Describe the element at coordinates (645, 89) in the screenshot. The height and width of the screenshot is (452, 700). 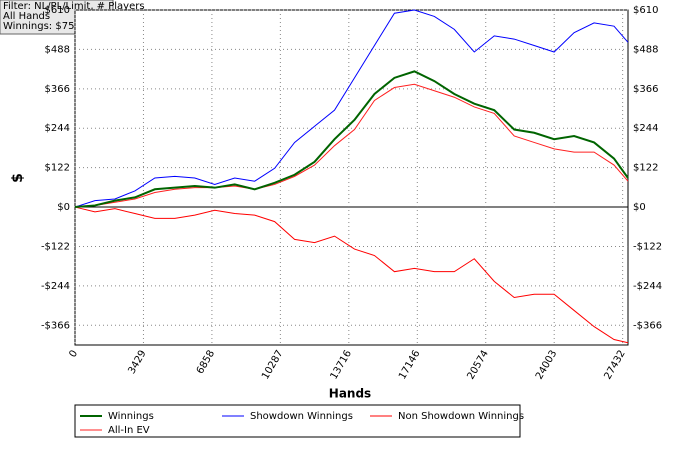
I see `y2-tick-label: $366` at that location.